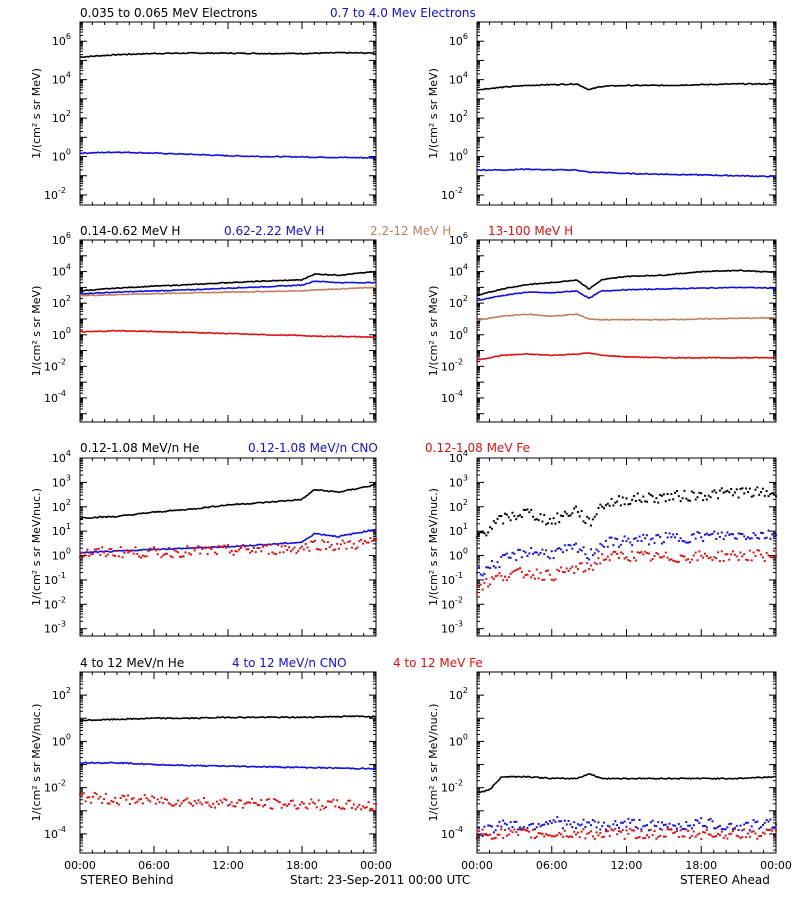 Image resolution: width=800 pixels, height=900 pixels. Describe the element at coordinates (61, 79) in the screenshot. I see `y-tick-label: 10⁴` at that location.